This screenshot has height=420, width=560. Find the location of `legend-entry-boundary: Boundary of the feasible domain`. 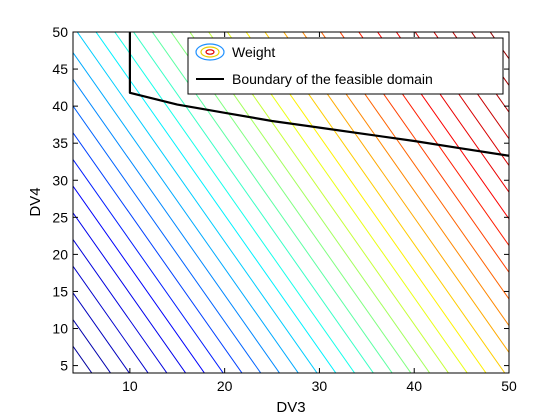

legend-entry-boundary: Boundary of the feasible domain is located at coordinates (332, 79).